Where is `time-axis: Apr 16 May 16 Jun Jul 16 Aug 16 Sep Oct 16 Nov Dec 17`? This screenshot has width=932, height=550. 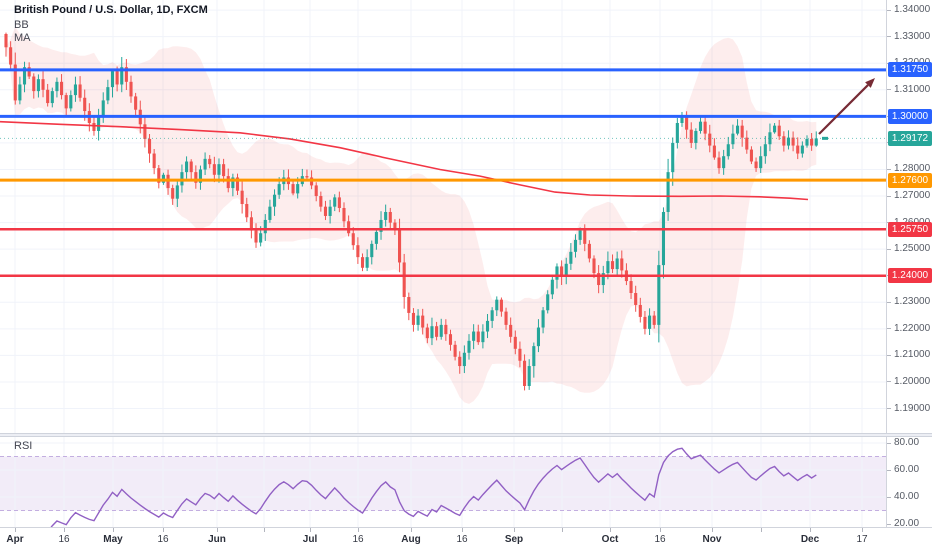
time-axis: Apr 16 May 16 Jun Jul 16 Aug 16 Sep Oct 16 Nov Dec 17 is located at coordinates (466, 538).